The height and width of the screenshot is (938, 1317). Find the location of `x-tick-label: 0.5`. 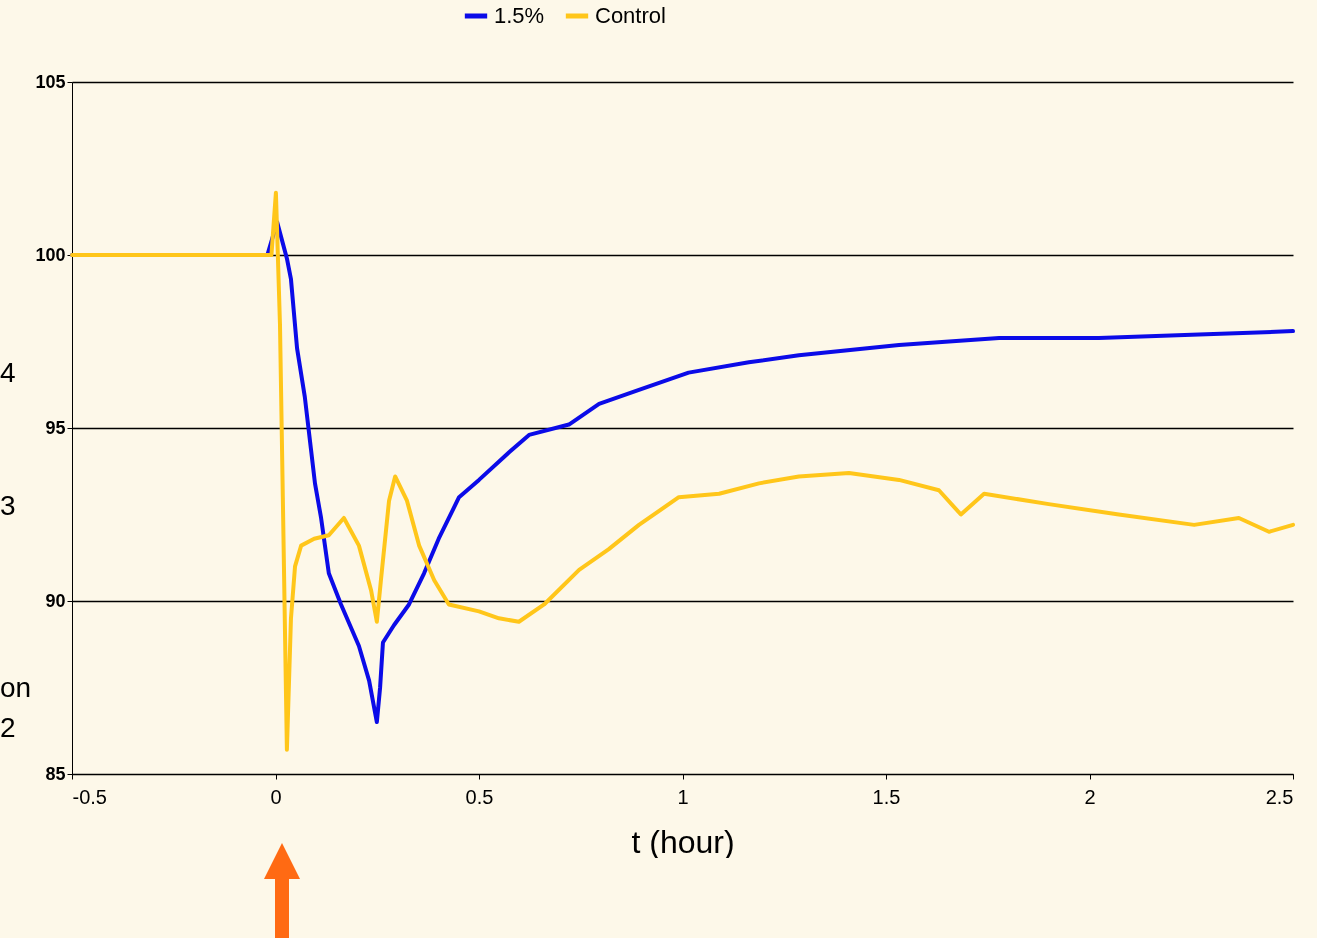

x-tick-label: 0.5 is located at coordinates (479, 796).